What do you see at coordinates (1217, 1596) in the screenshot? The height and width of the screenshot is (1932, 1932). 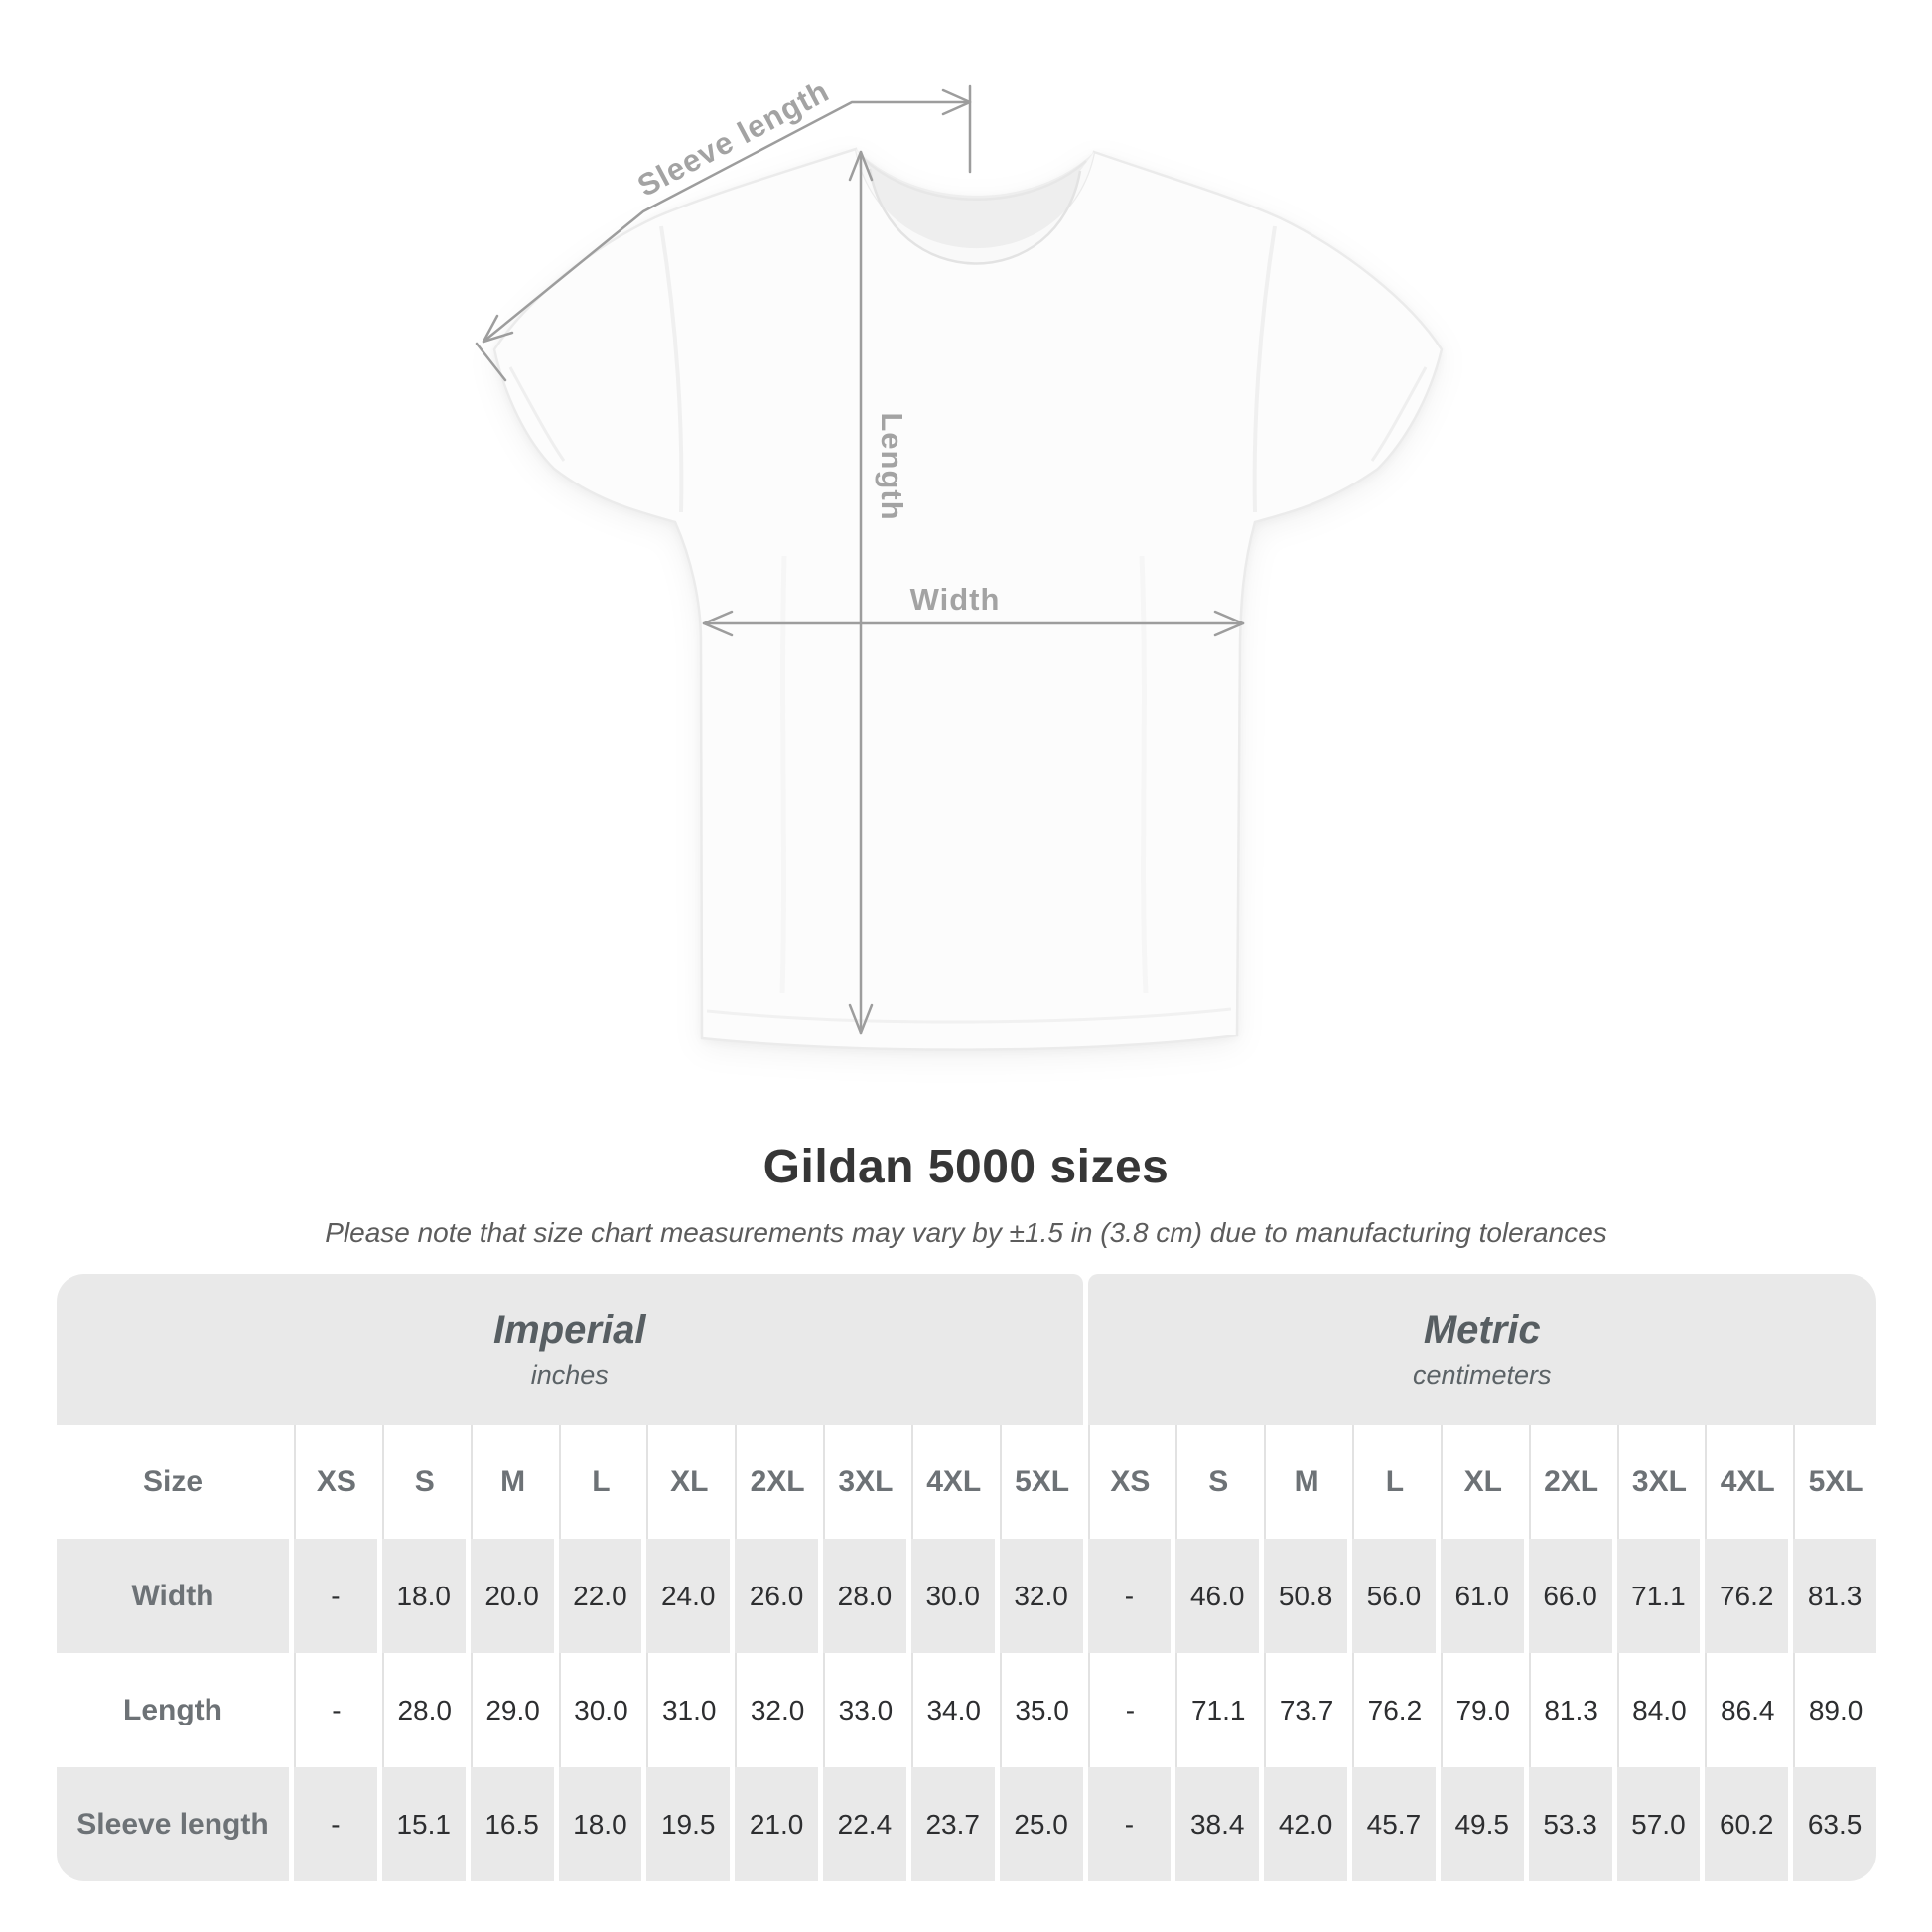 I see `value-cell: 46.0` at bounding box center [1217, 1596].